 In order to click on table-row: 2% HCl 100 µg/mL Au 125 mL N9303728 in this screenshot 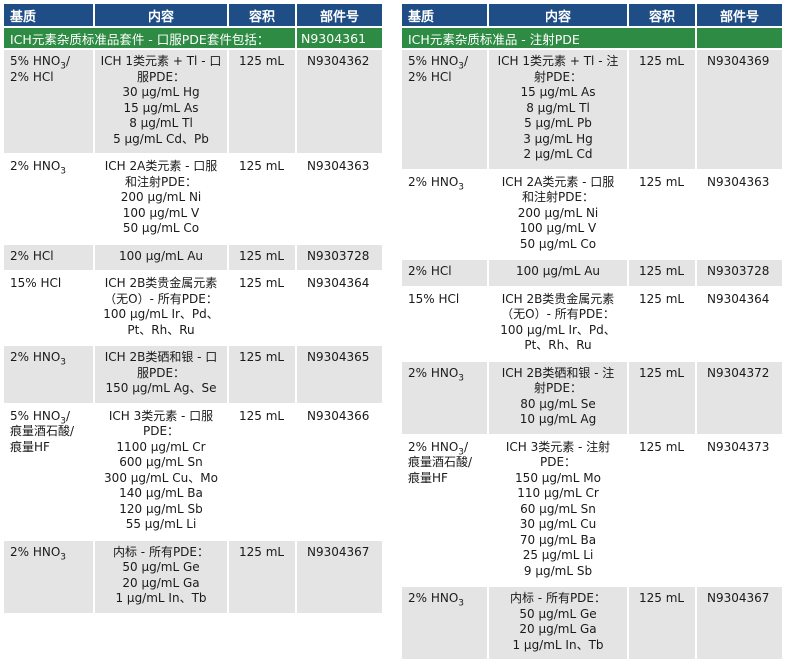, I will do `click(592, 272)`.